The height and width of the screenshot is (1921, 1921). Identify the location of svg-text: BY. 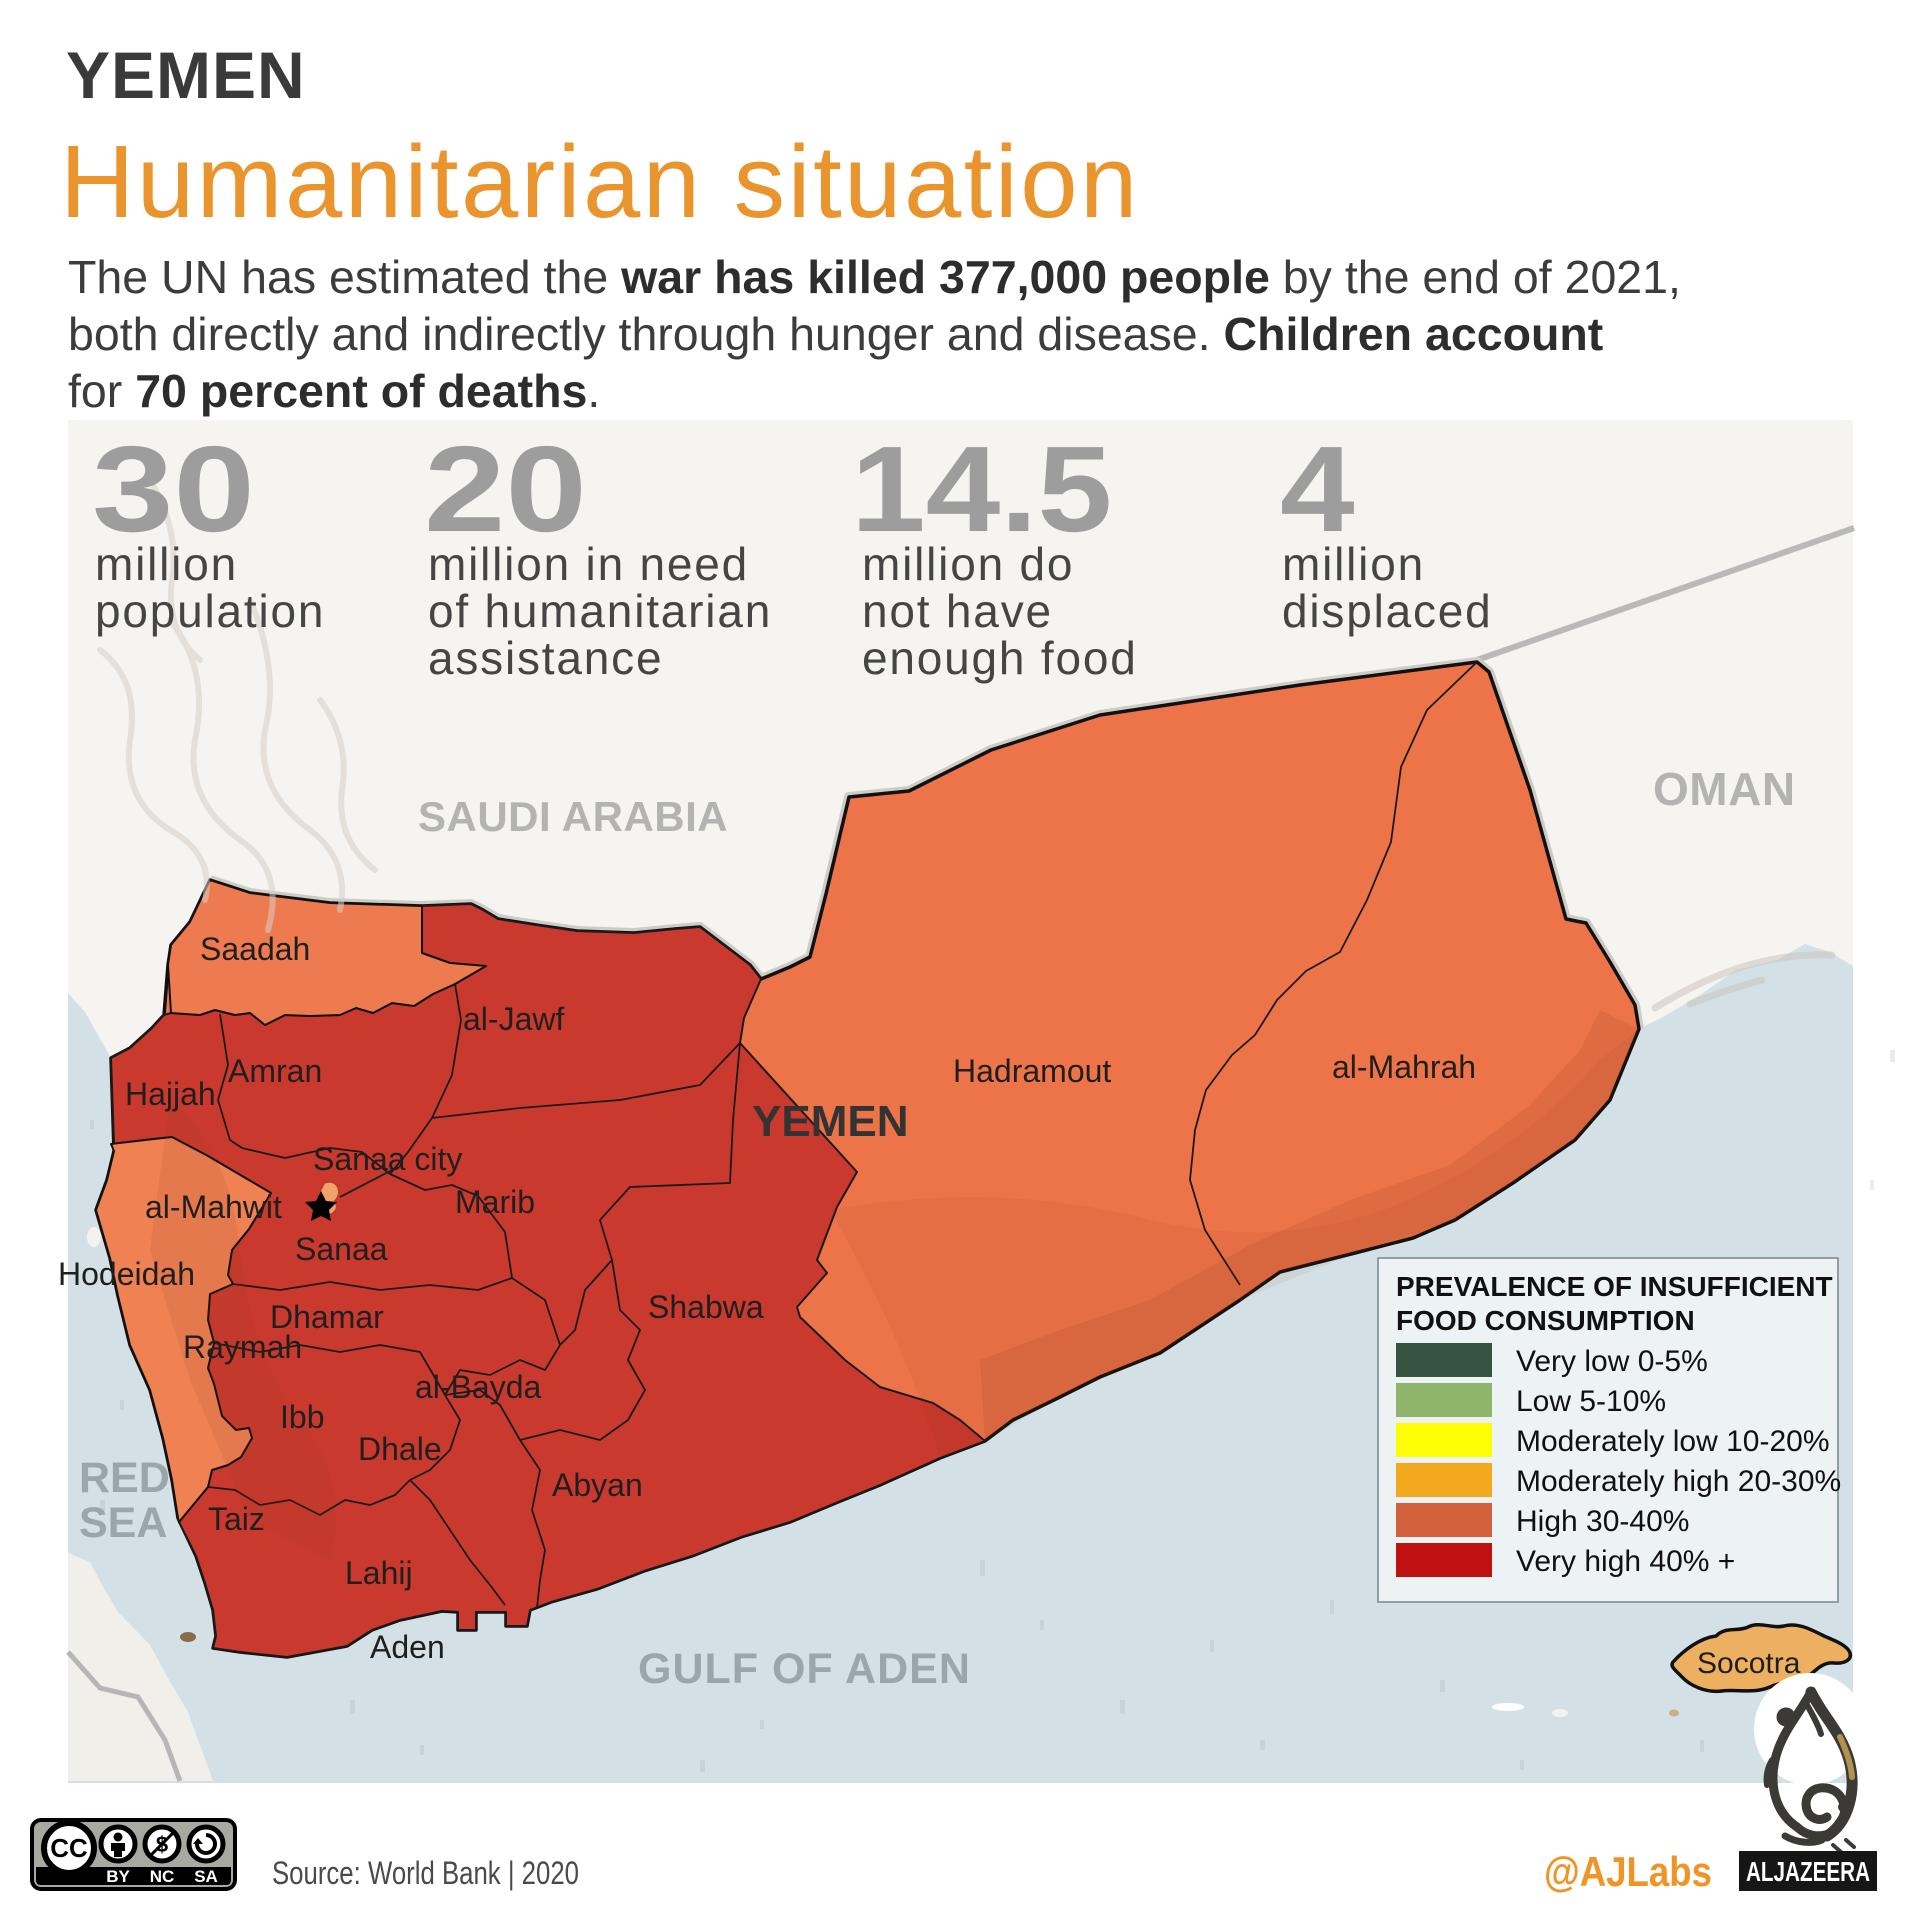
(118, 1876).